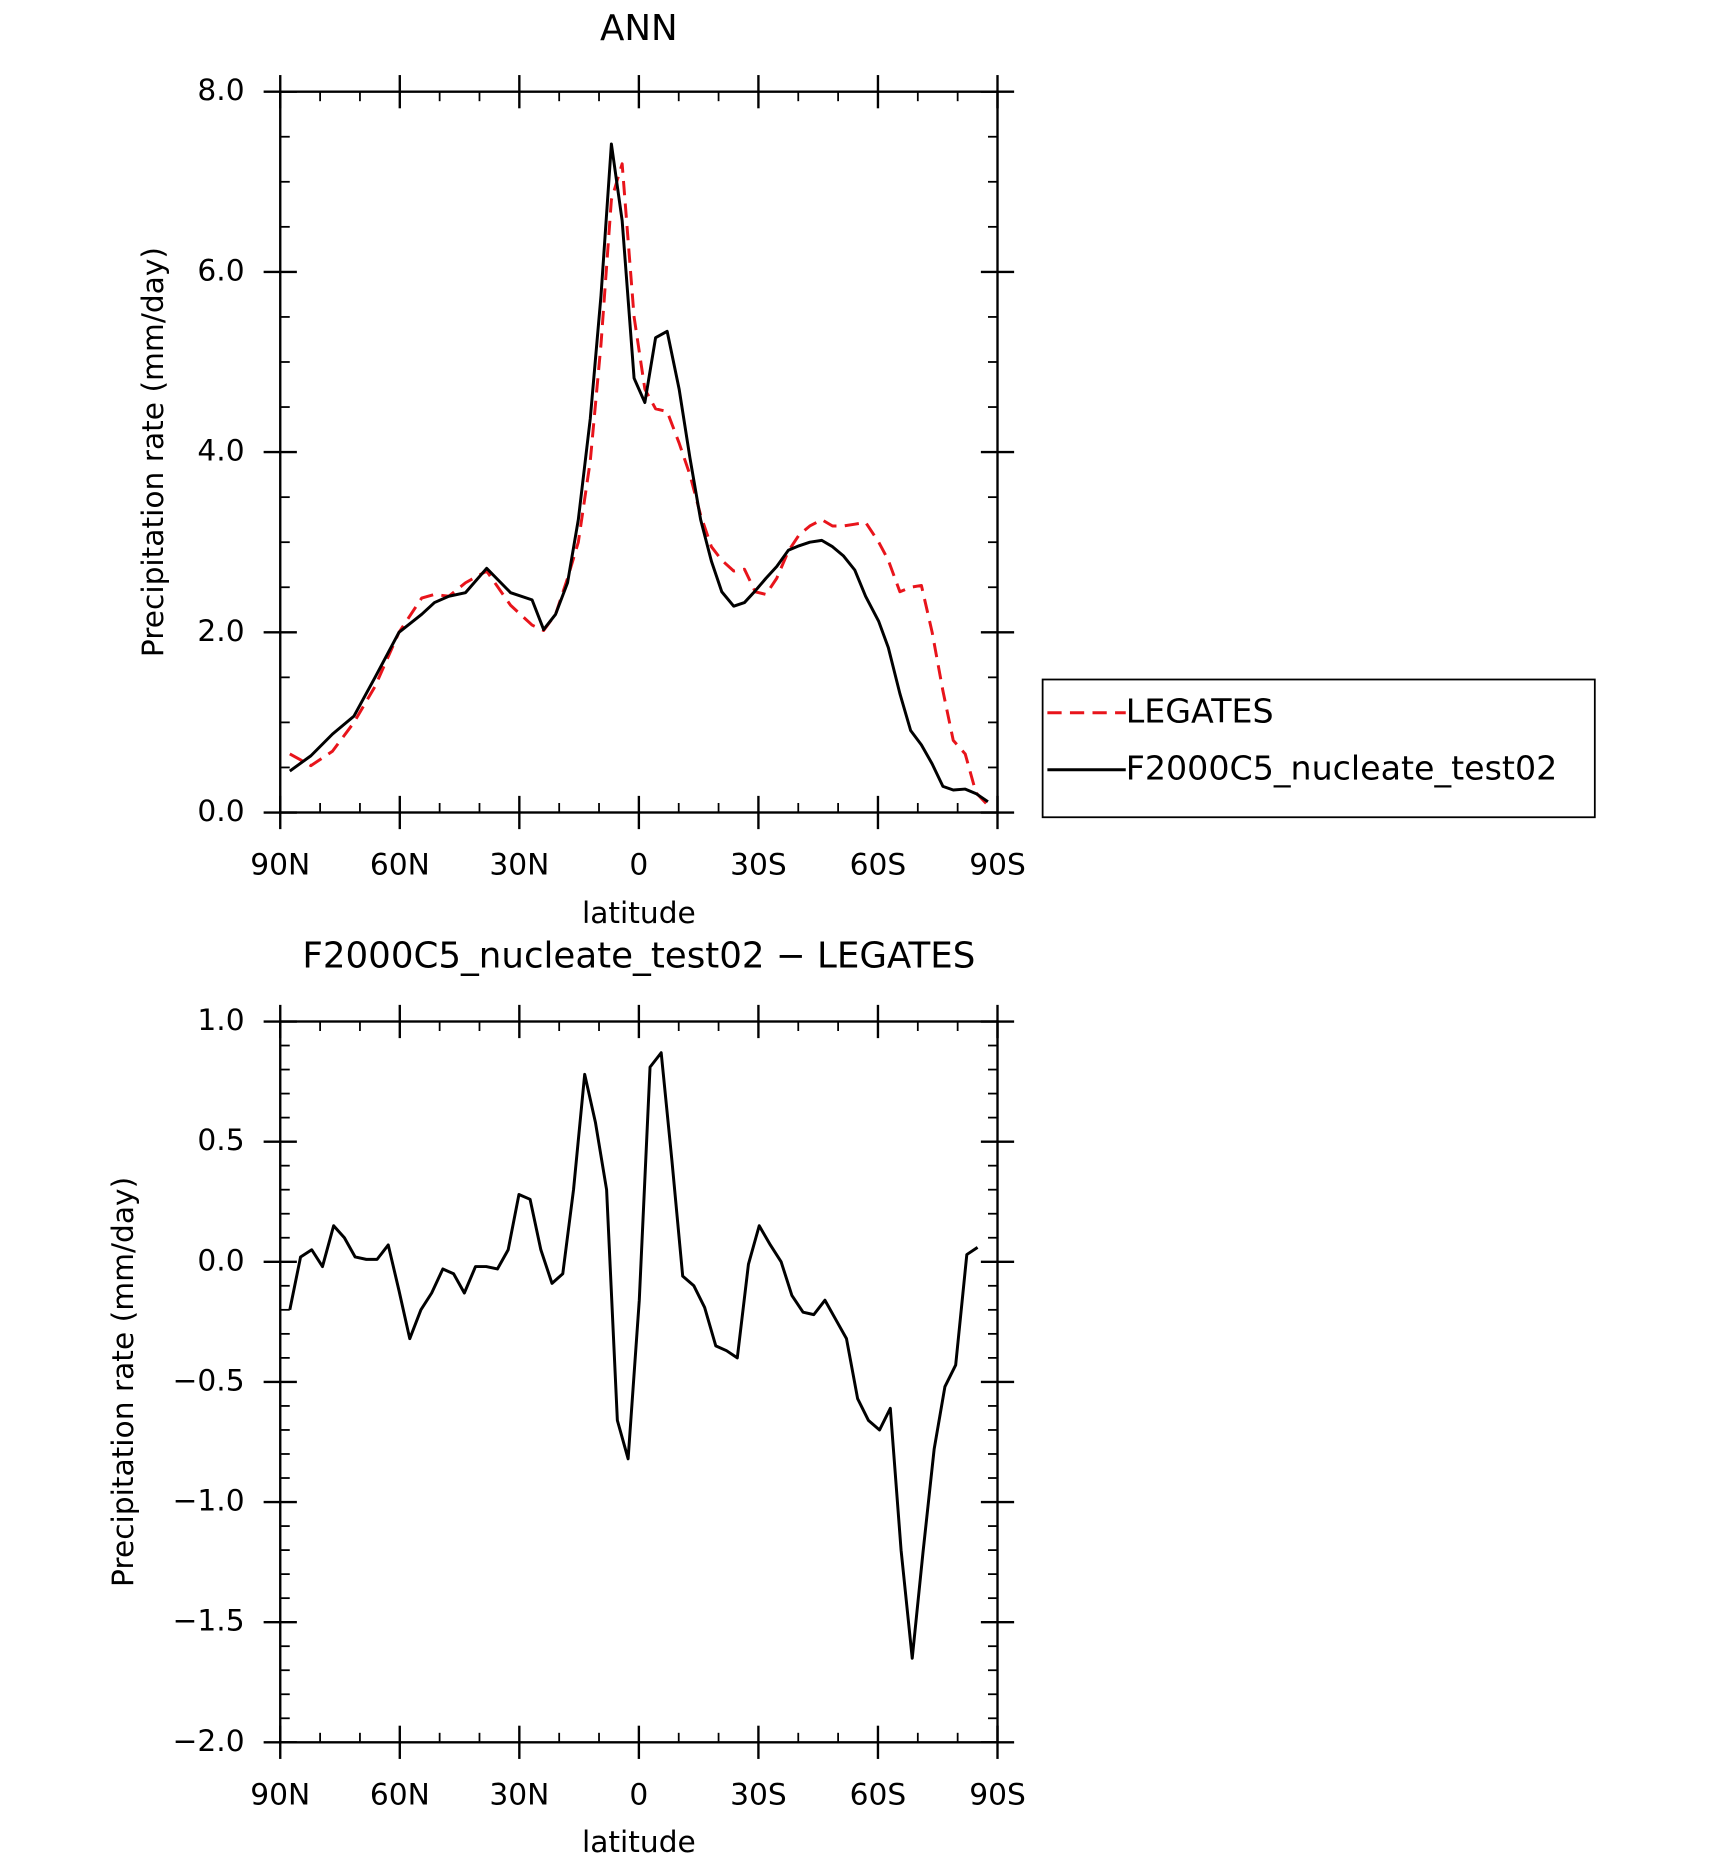 Image resolution: width=1710 pixels, height=1872 pixels. Describe the element at coordinates (209, 1740) in the screenshot. I see `y-tick-label: −2.0` at that location.